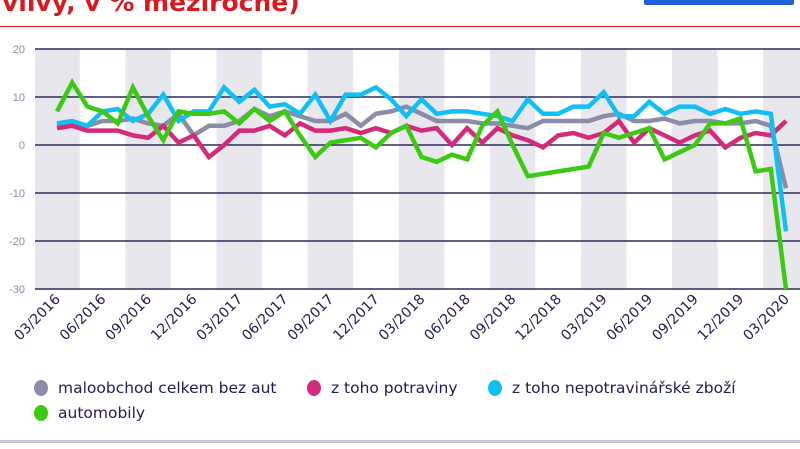  What do you see at coordinates (83, 317) in the screenshot?
I see `x-tick-label: 06/2016` at bounding box center [83, 317].